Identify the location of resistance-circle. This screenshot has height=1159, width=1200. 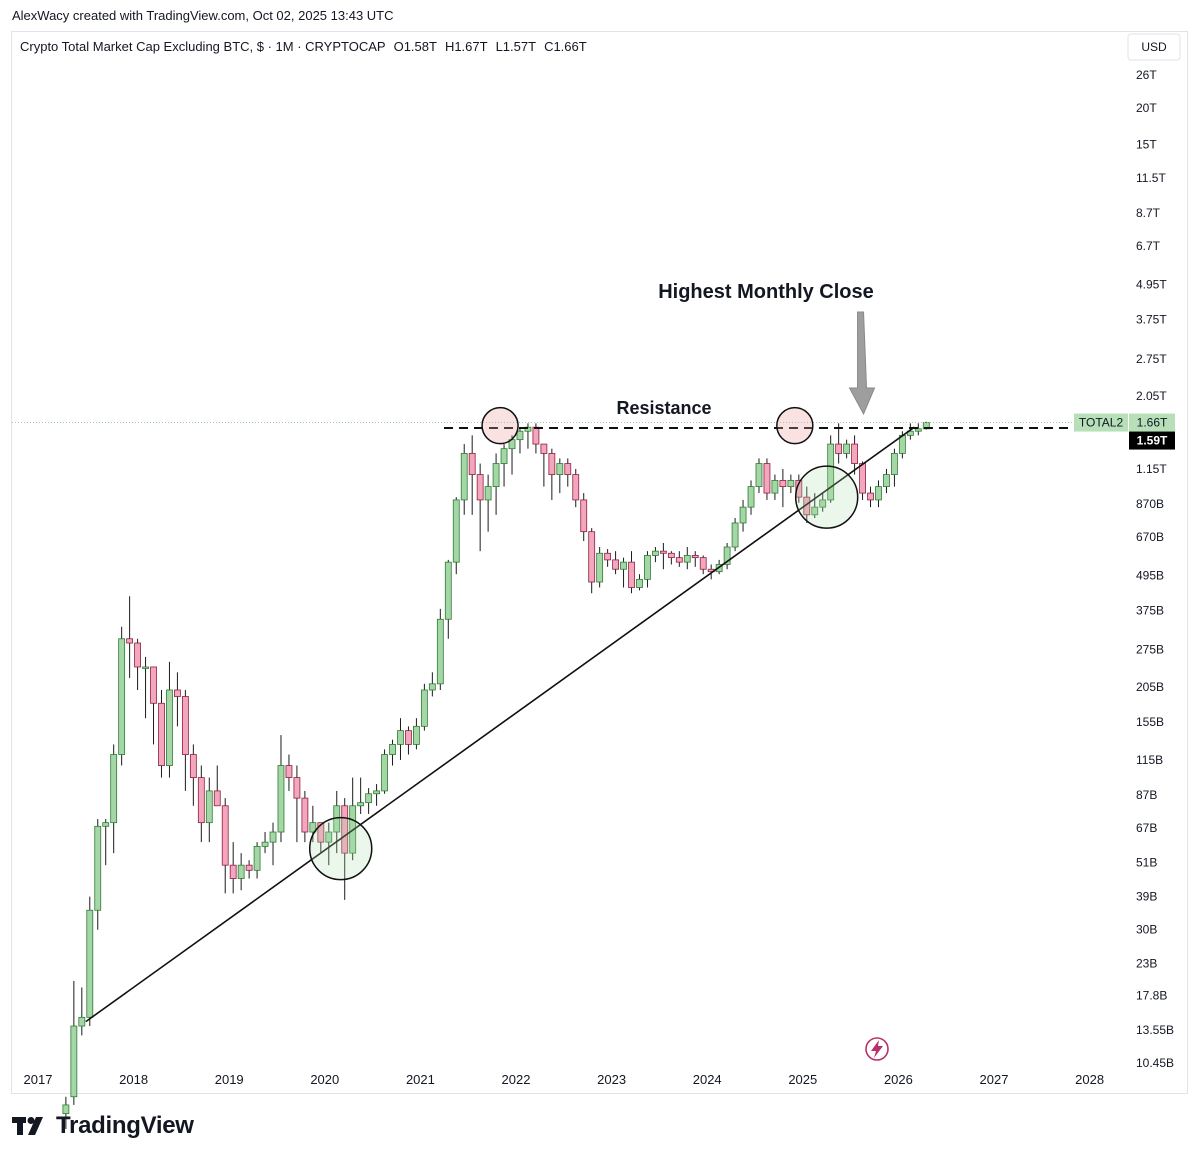
(500, 425).